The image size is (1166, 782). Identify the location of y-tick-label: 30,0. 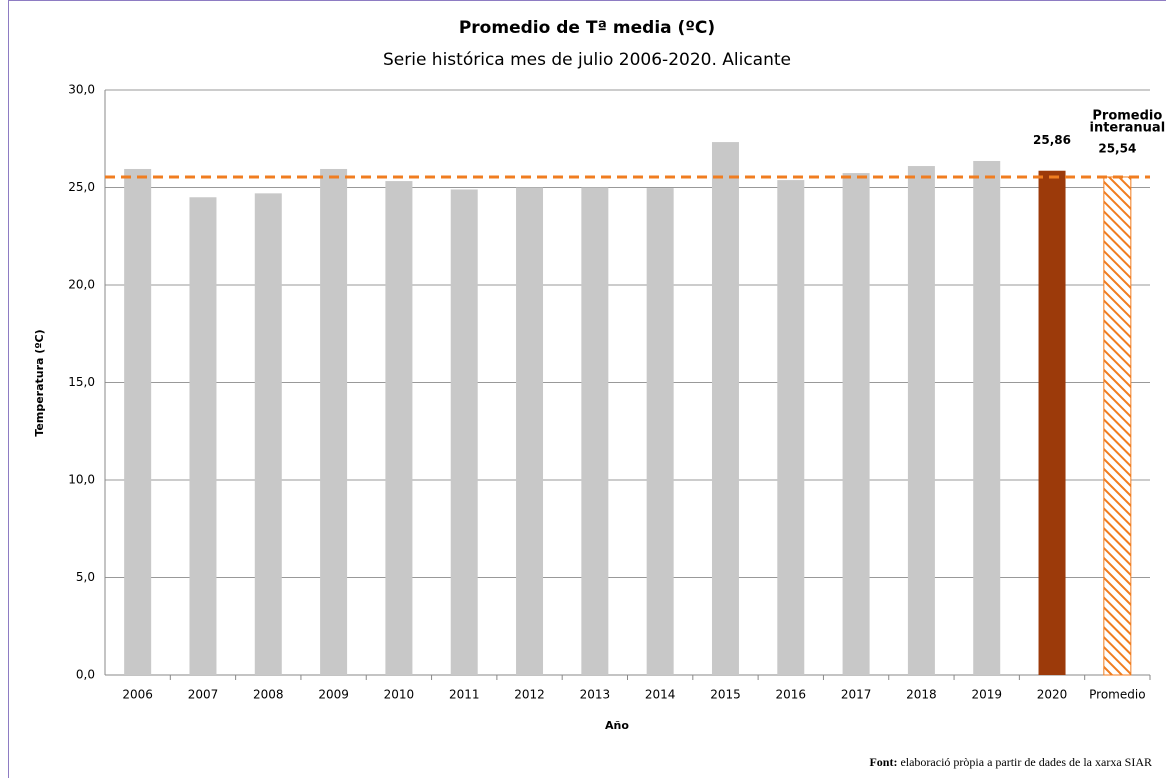
(81, 90).